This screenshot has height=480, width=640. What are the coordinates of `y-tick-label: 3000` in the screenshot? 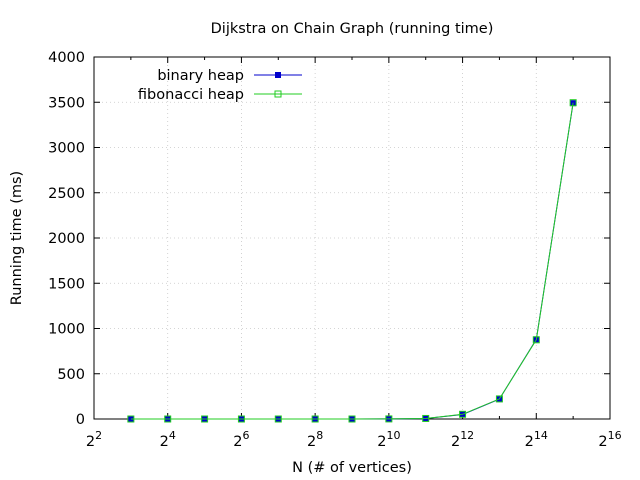 It's located at (66, 149).